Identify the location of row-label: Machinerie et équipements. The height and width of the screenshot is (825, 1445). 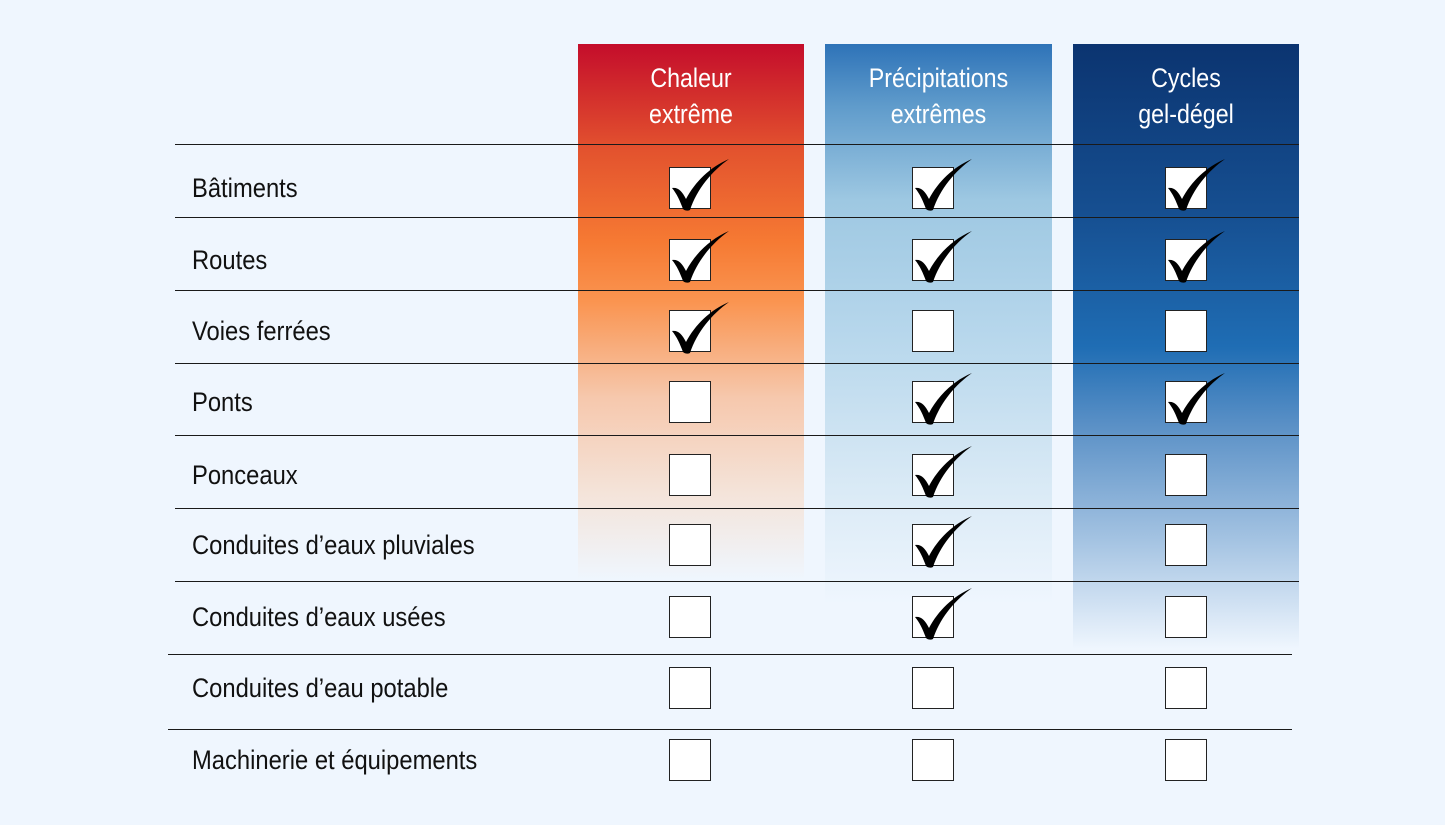
(335, 760).